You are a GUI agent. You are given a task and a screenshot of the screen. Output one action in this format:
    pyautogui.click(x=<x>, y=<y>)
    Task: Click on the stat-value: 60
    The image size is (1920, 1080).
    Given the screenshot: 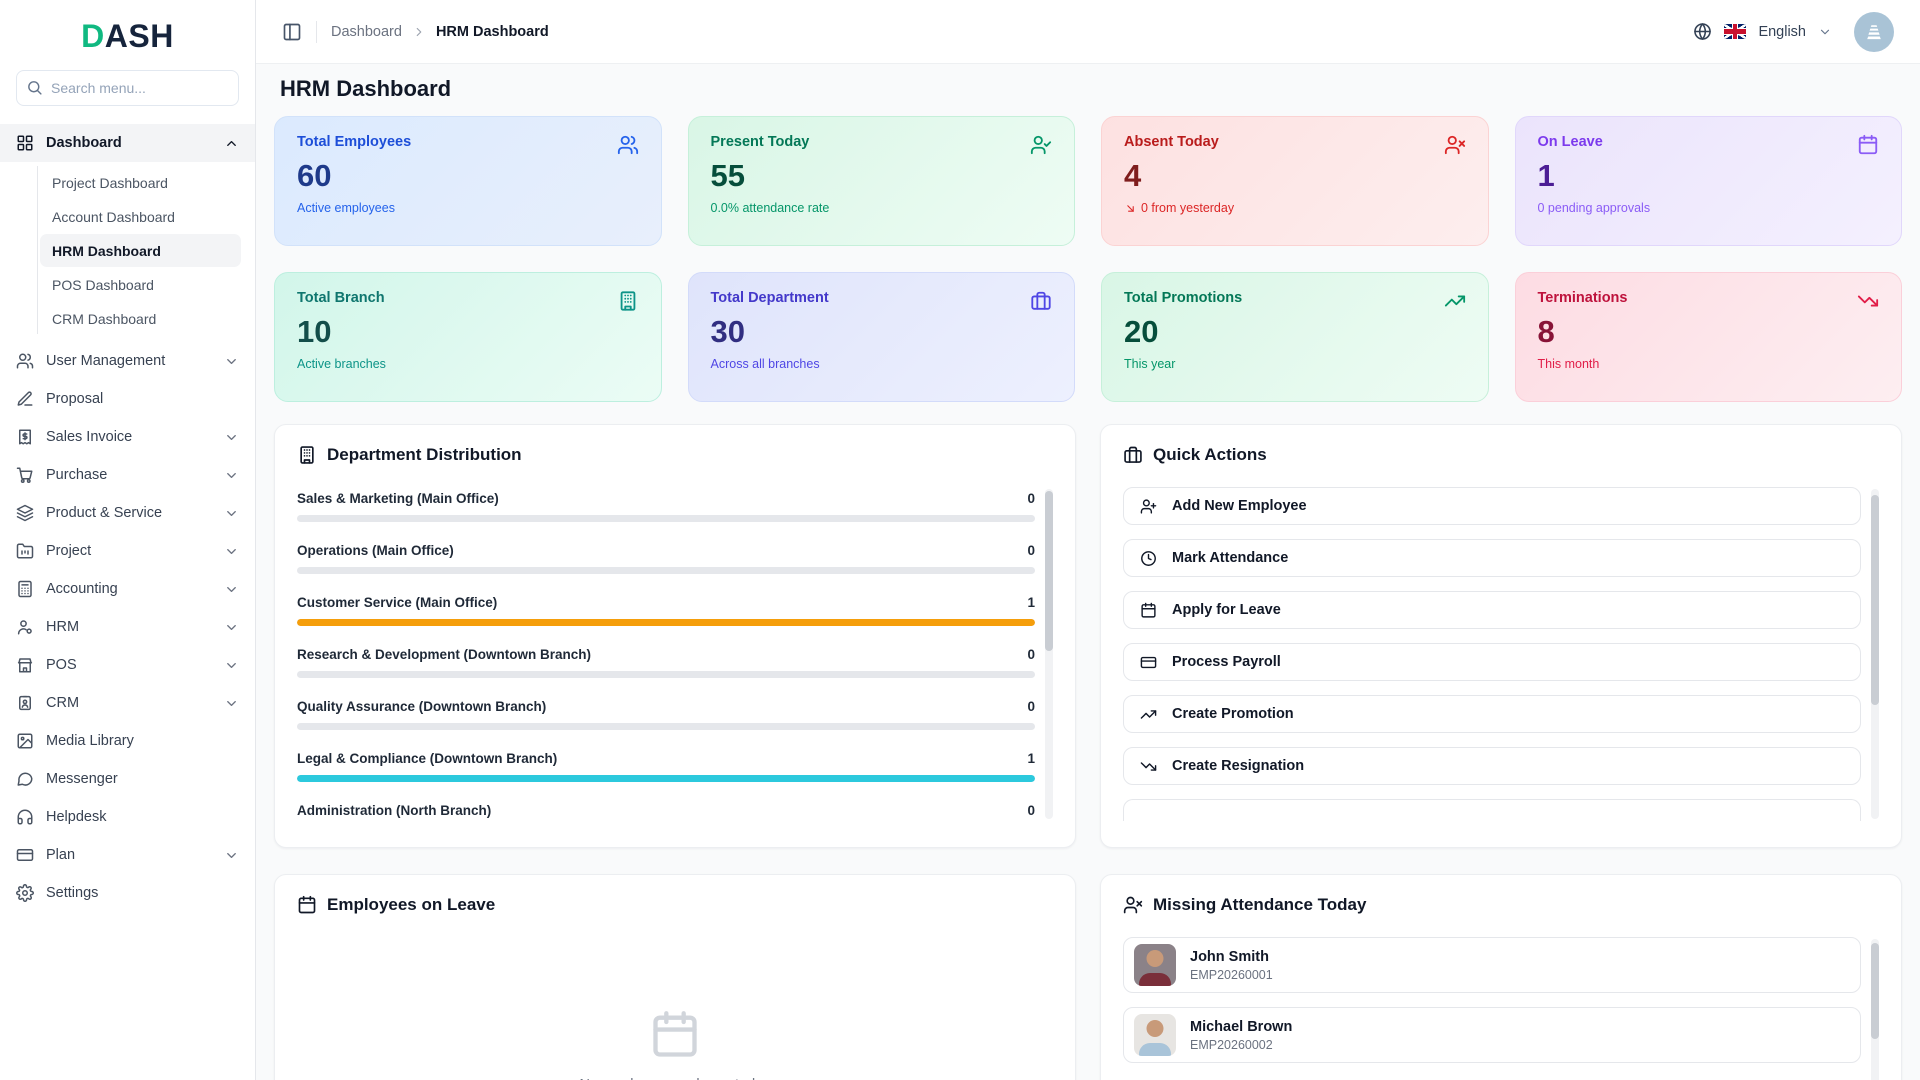 What is the action you would take?
    pyautogui.click(x=314, y=175)
    